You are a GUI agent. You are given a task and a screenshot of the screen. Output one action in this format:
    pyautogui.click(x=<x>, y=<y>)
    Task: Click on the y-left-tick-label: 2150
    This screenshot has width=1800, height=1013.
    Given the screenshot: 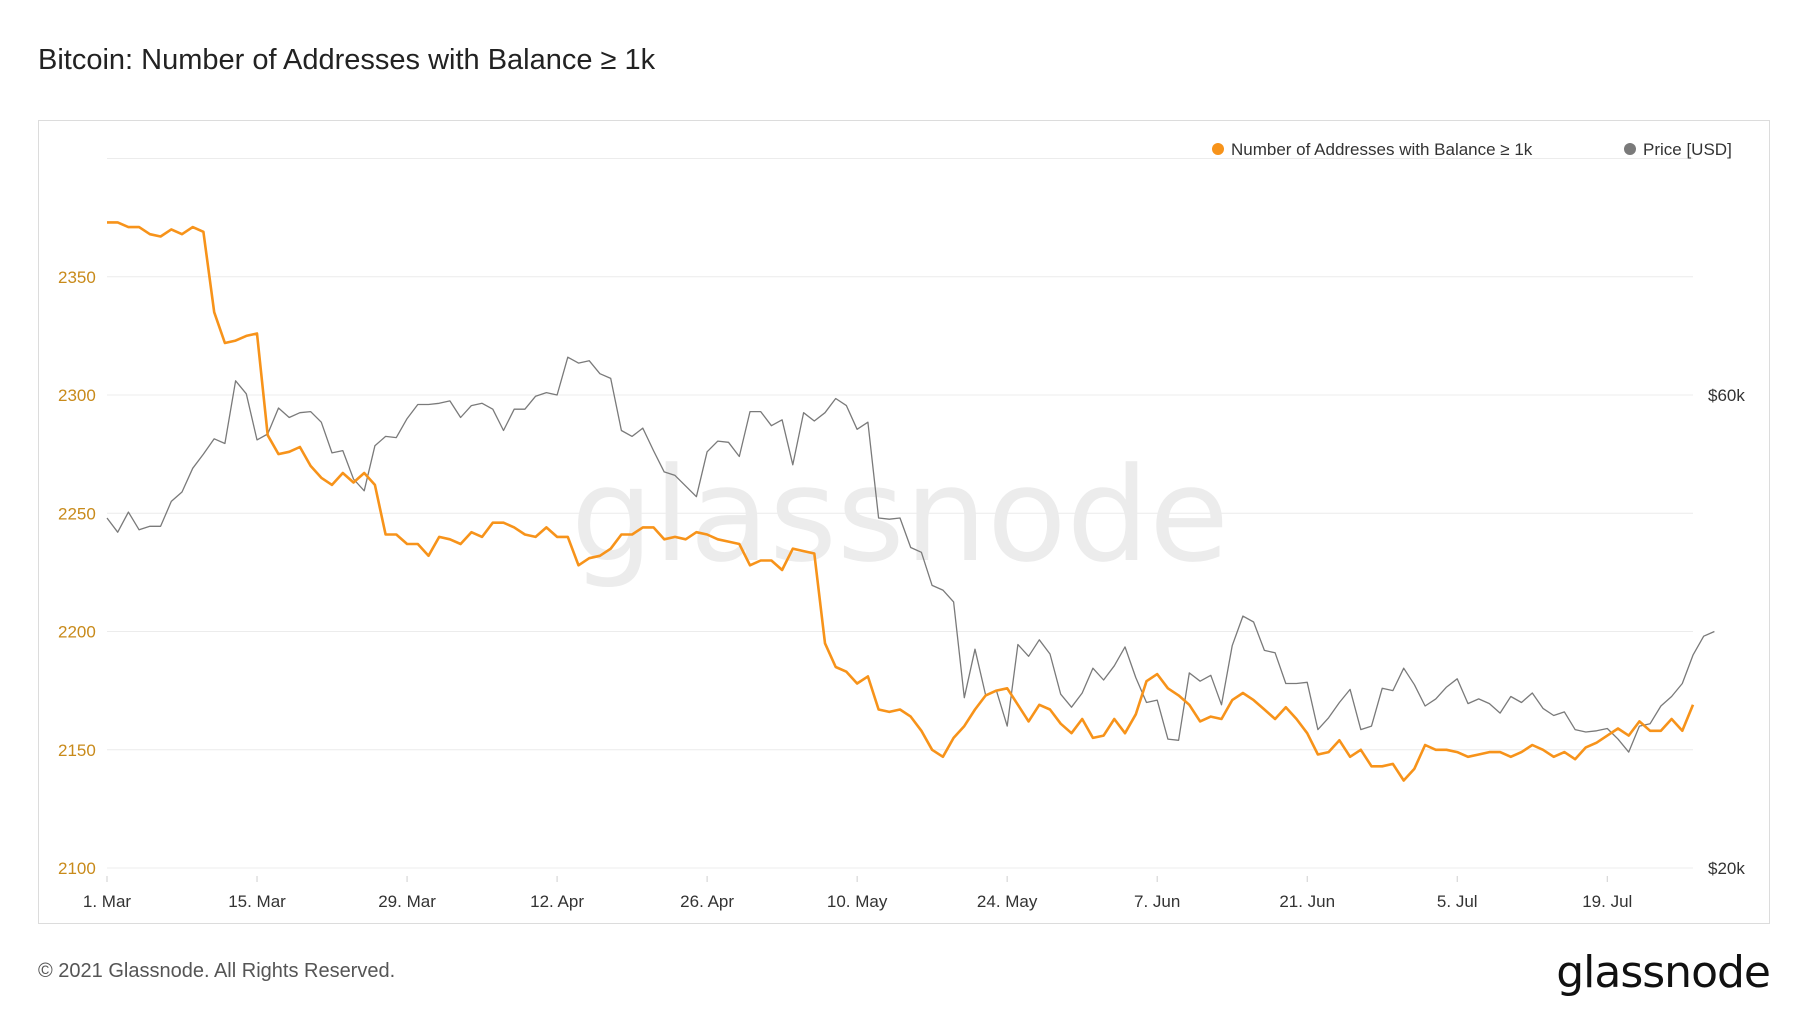 What is the action you would take?
    pyautogui.click(x=77, y=750)
    